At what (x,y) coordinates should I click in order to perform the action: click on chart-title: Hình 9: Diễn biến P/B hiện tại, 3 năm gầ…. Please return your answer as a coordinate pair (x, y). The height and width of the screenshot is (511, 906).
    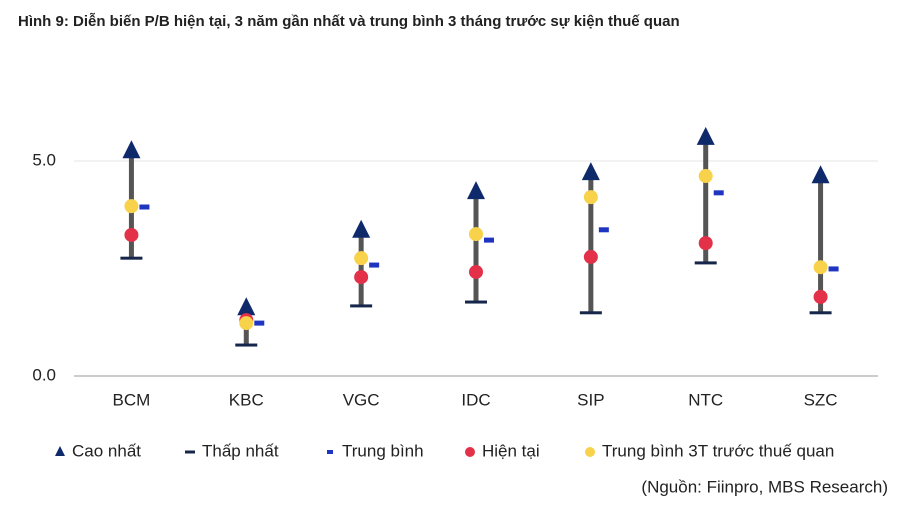
    Looking at the image, I should click on (349, 21).